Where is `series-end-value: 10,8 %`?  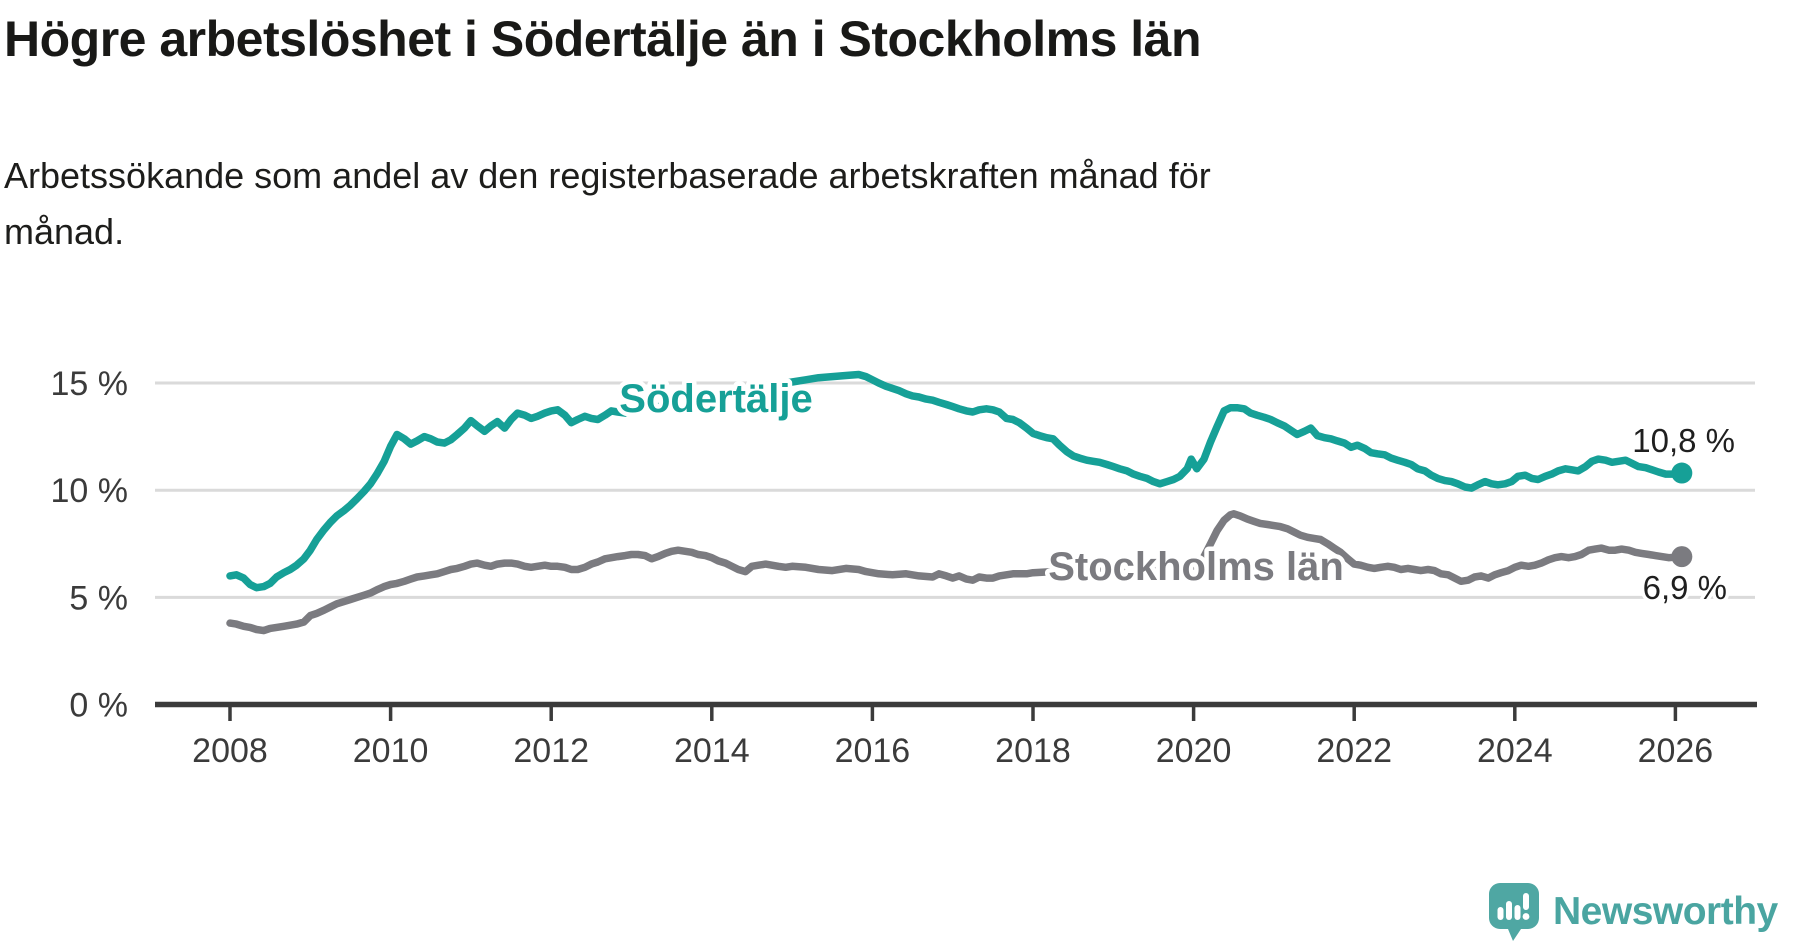
series-end-value: 10,8 % is located at coordinates (1683, 440).